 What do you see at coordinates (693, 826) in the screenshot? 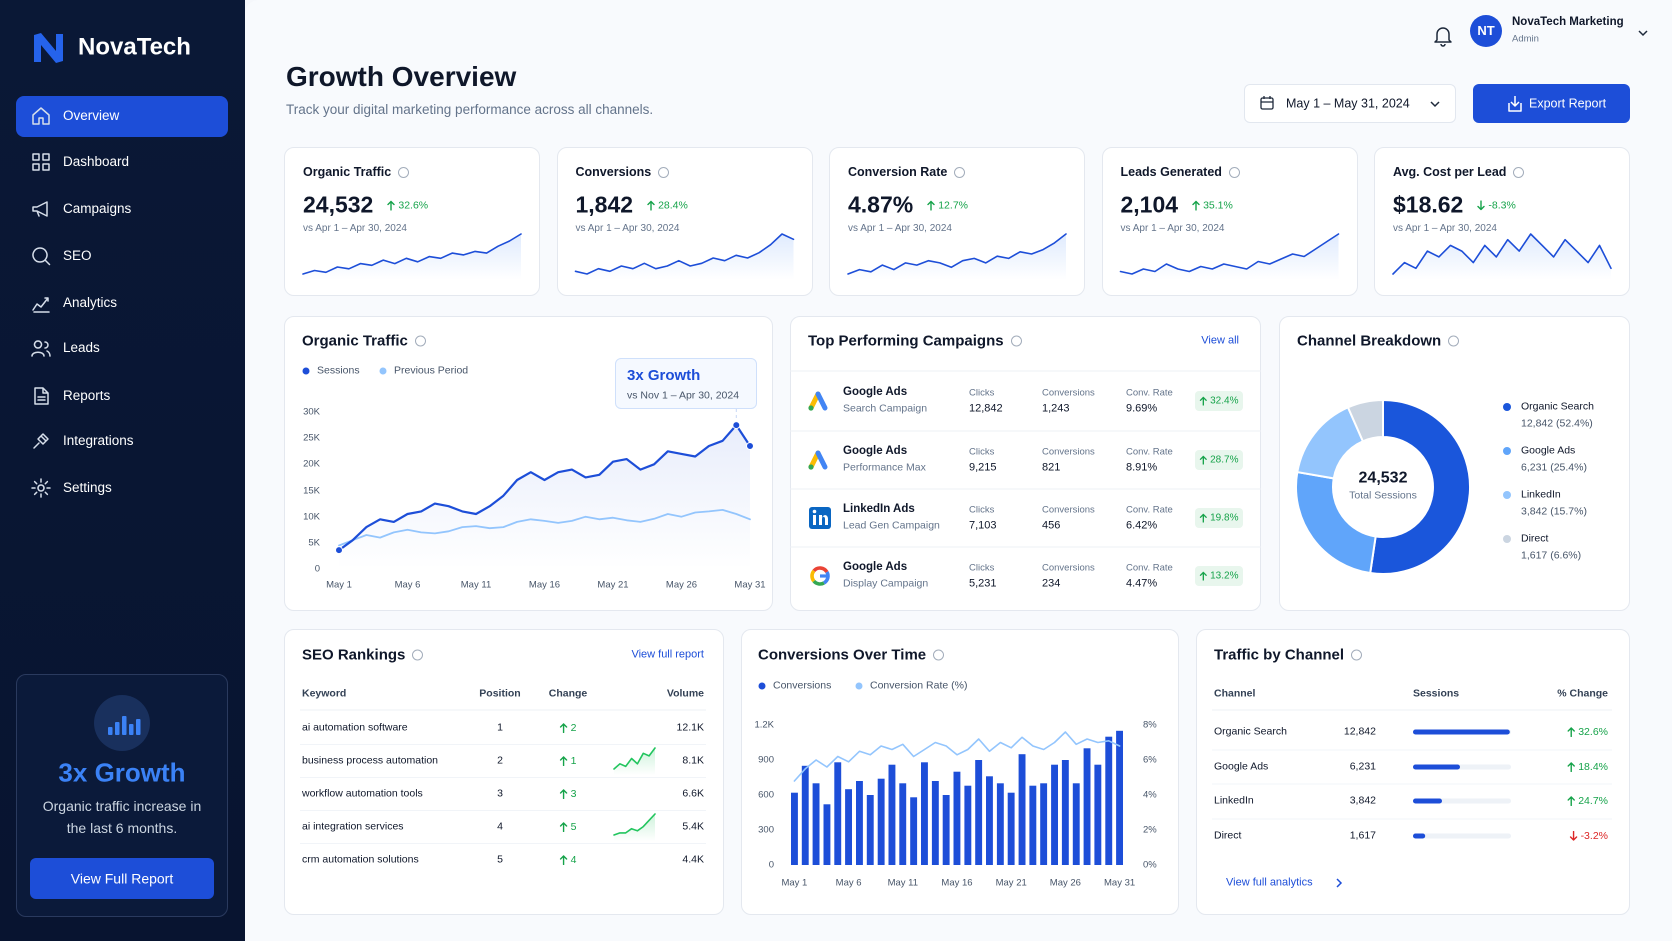
I see `volume: 5.4K` at bounding box center [693, 826].